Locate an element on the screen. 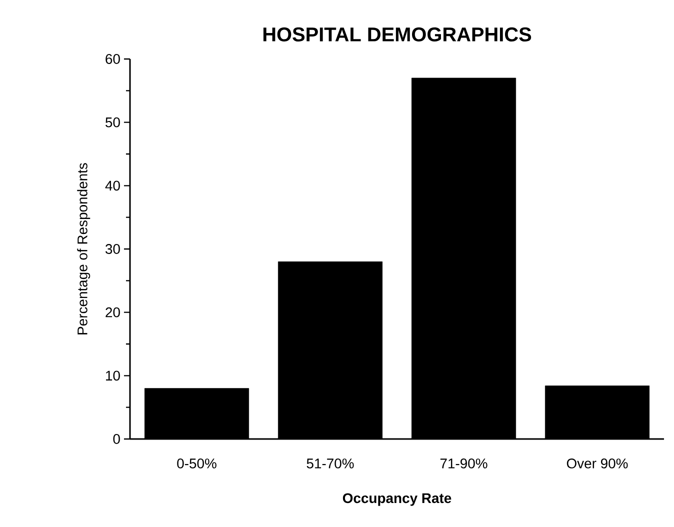  y-tick-label: 10 is located at coordinates (113, 375).